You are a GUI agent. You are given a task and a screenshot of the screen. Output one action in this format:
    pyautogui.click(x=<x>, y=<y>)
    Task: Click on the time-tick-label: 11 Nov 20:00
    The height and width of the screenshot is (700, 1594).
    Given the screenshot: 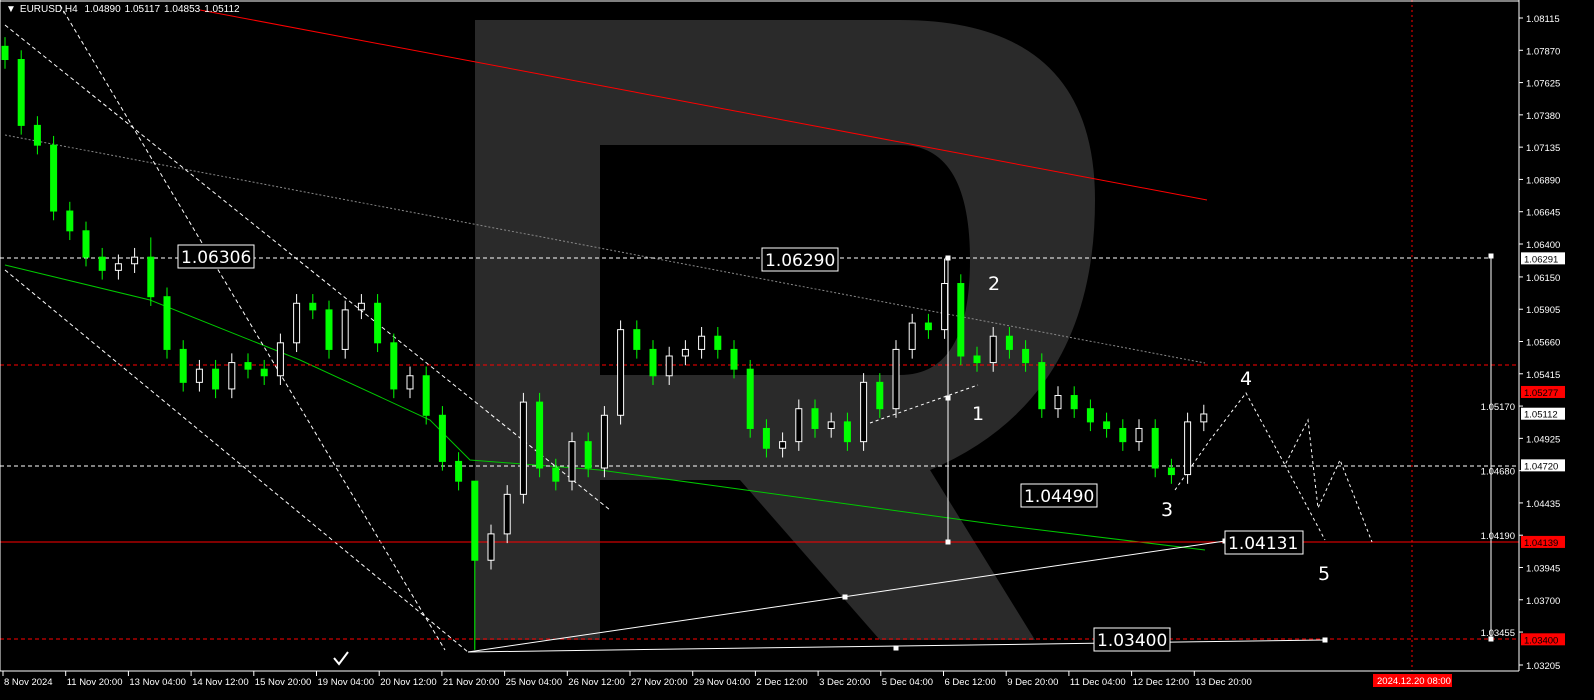 What is the action you would take?
    pyautogui.click(x=95, y=682)
    